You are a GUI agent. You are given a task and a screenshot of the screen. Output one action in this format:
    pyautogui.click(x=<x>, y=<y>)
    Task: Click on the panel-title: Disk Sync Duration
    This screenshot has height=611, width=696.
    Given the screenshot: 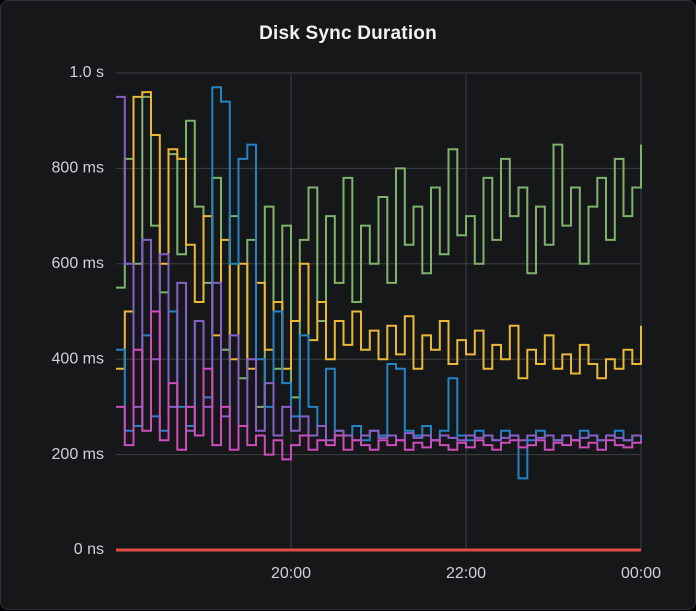 What is the action you would take?
    pyautogui.click(x=348, y=34)
    